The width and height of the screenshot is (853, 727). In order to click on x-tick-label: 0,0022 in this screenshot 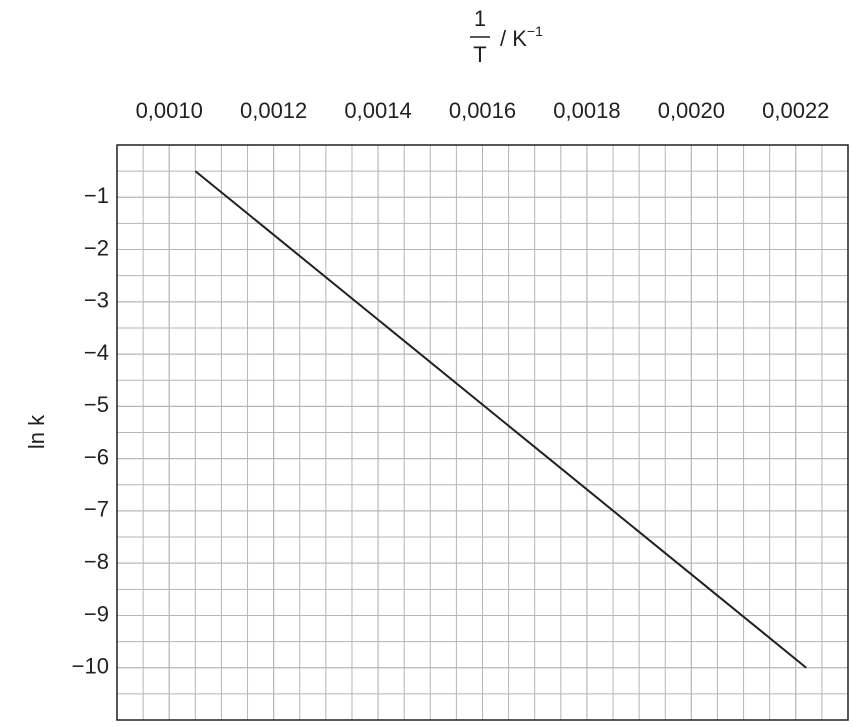, I will do `click(795, 110)`.